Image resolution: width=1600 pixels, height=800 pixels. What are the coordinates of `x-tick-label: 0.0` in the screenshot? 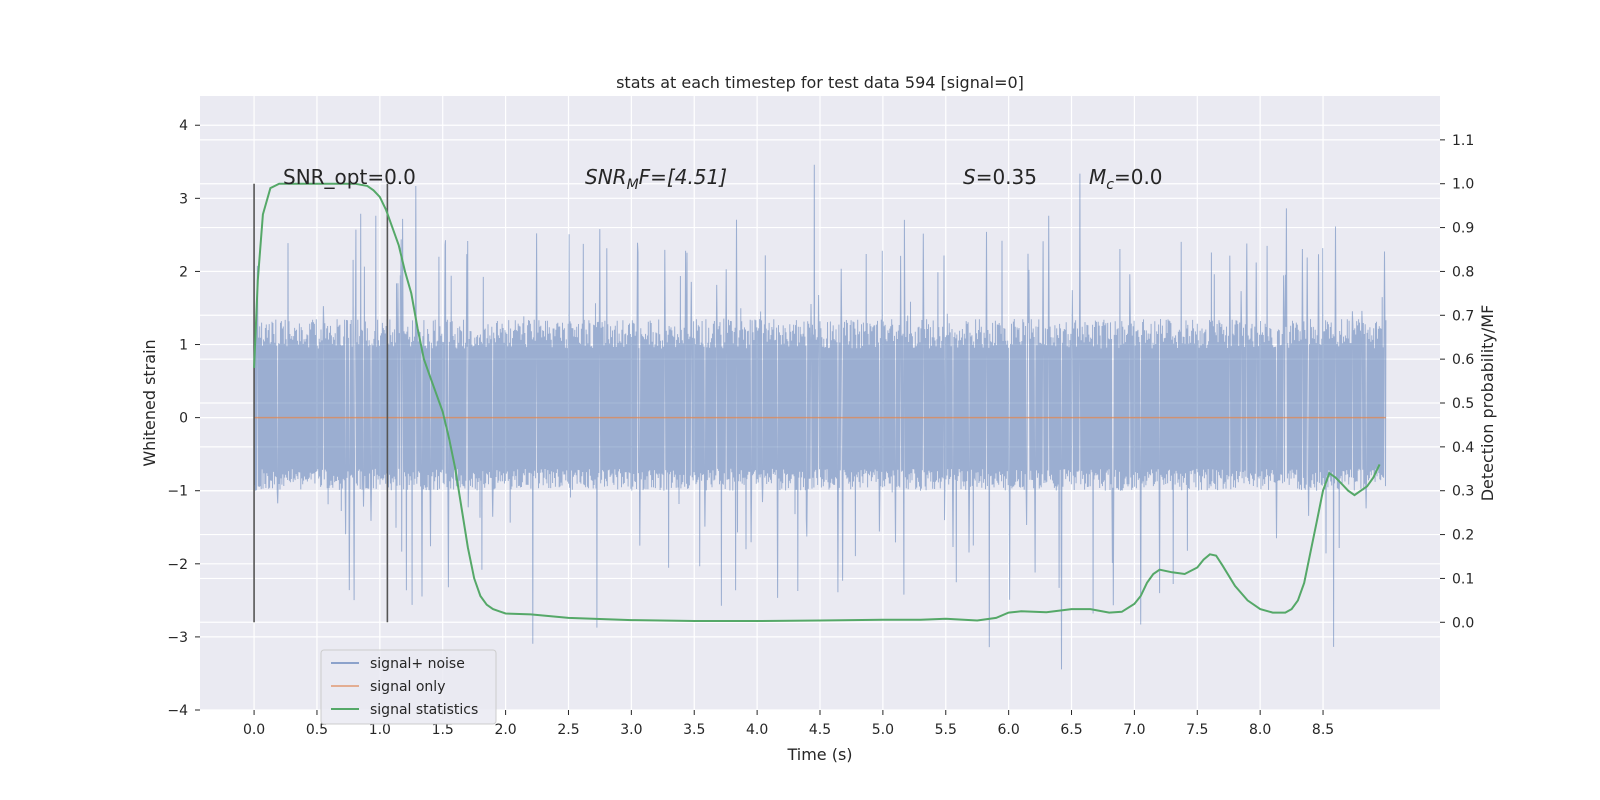 It's located at (254, 730).